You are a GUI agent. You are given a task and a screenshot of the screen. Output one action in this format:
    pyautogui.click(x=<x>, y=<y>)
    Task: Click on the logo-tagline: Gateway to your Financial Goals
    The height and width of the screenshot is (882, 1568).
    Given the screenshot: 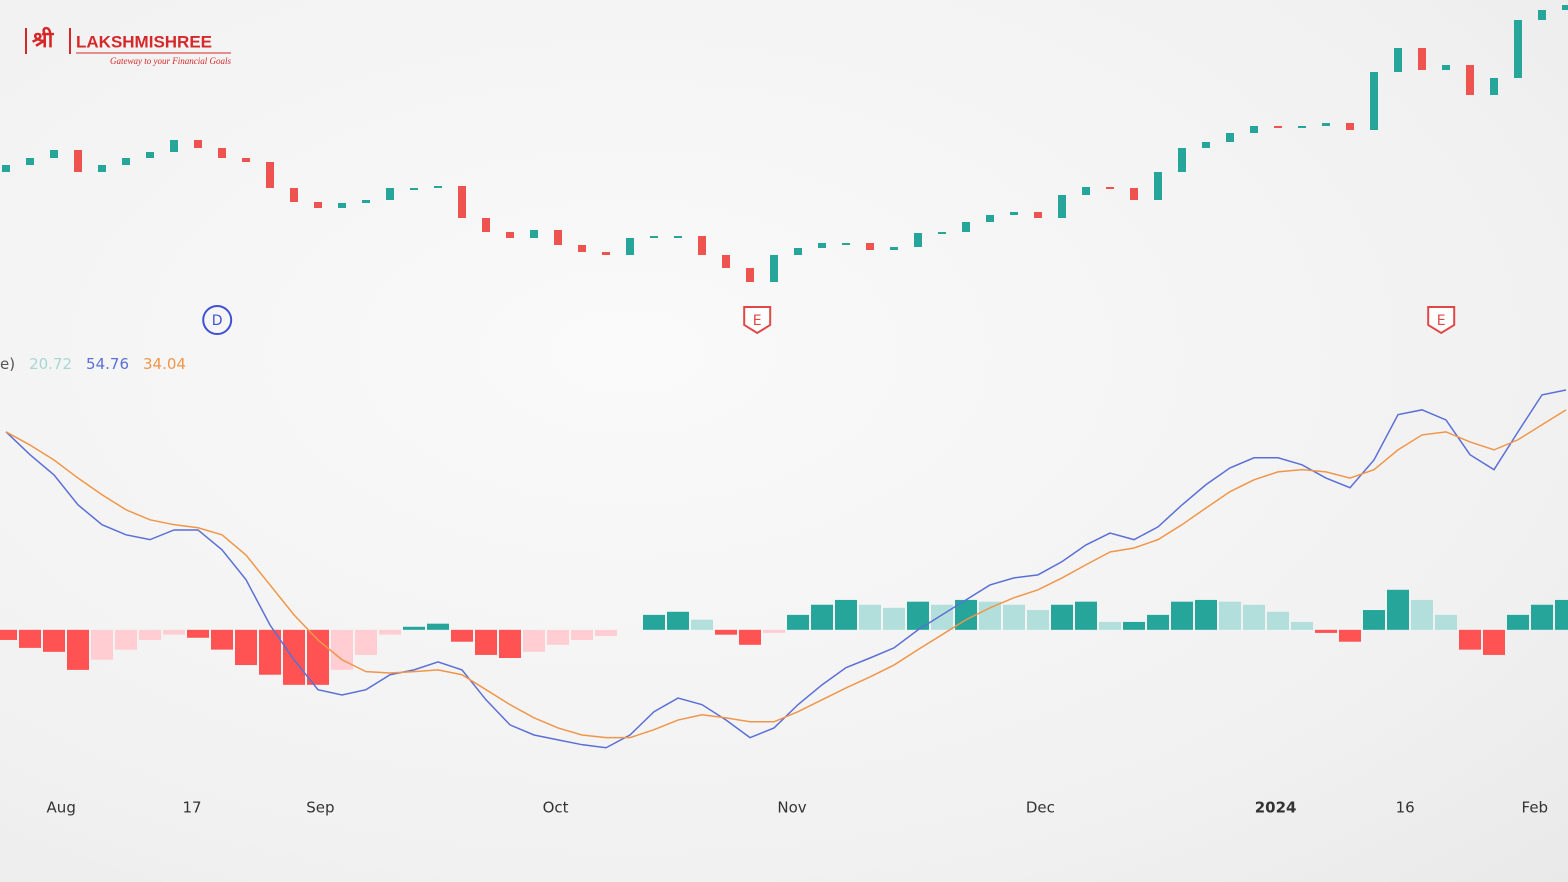 What is the action you would take?
    pyautogui.click(x=170, y=61)
    